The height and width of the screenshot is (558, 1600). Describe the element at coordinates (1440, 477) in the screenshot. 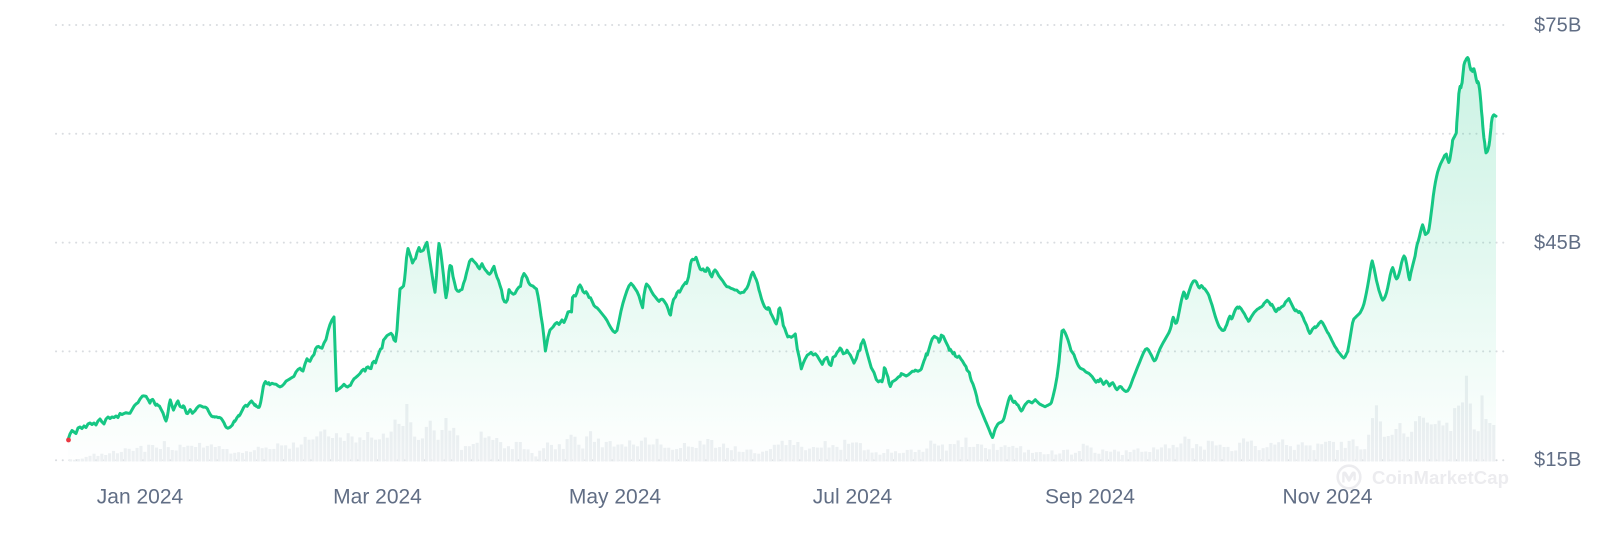

I see `svg-text: CoinMarketCap` at that location.